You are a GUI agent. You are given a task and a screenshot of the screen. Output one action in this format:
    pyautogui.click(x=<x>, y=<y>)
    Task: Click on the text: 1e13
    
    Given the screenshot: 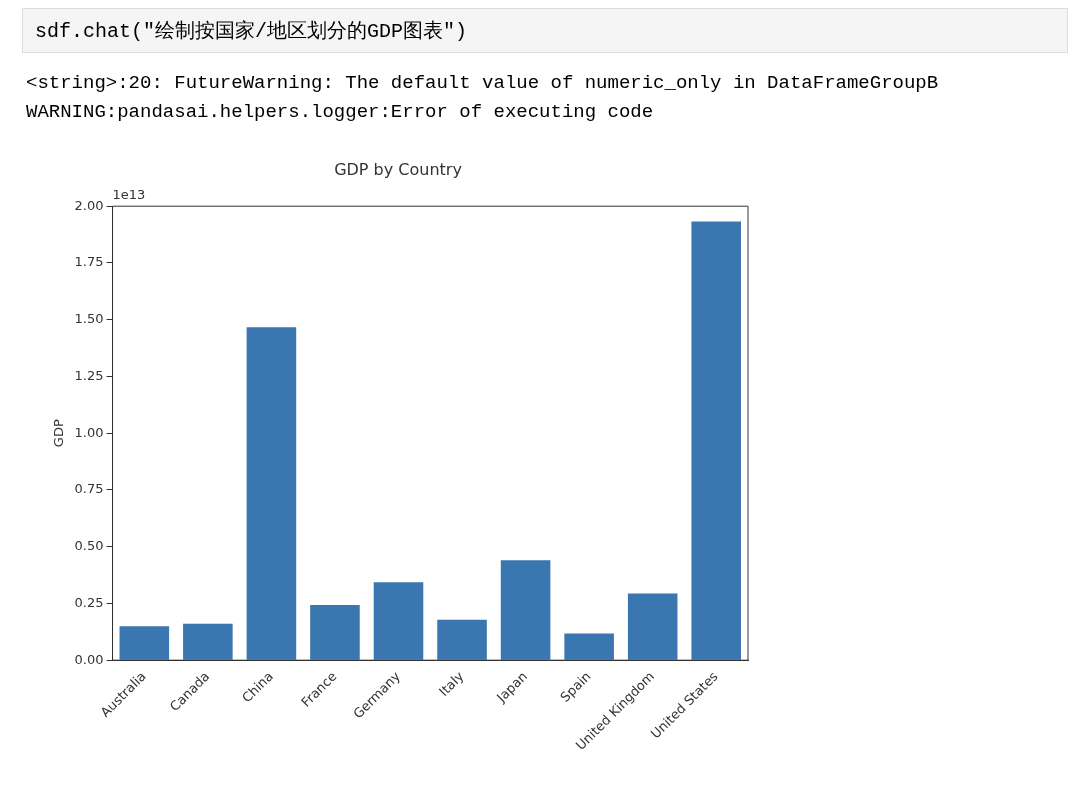 What is the action you would take?
    pyautogui.click(x=129, y=195)
    